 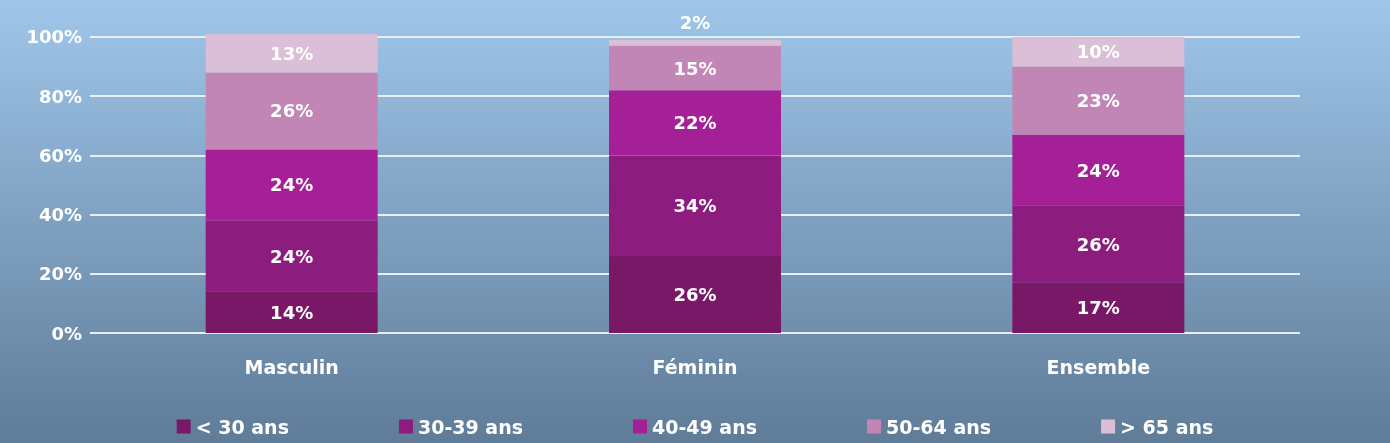 What do you see at coordinates (695, 206) in the screenshot?
I see `data-label: 34%` at bounding box center [695, 206].